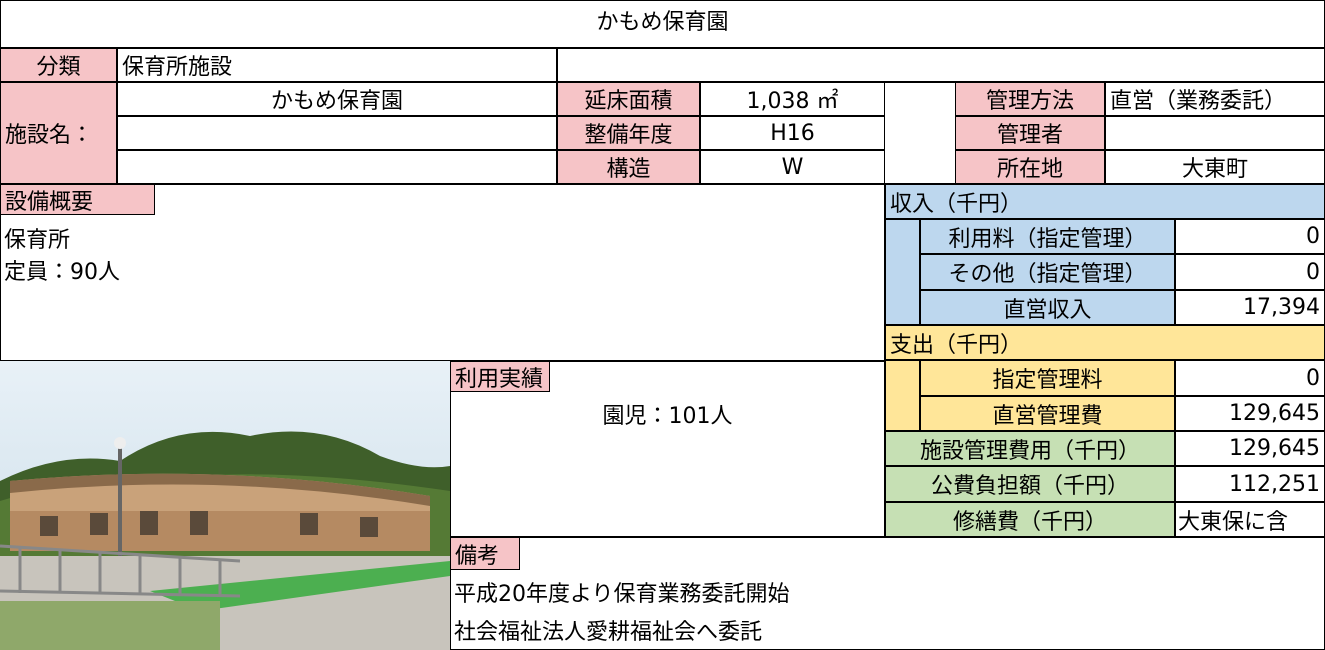 The image size is (1325, 650). Describe the element at coordinates (1250, 448) in the screenshot. I see `total-value: 129,645` at that location.